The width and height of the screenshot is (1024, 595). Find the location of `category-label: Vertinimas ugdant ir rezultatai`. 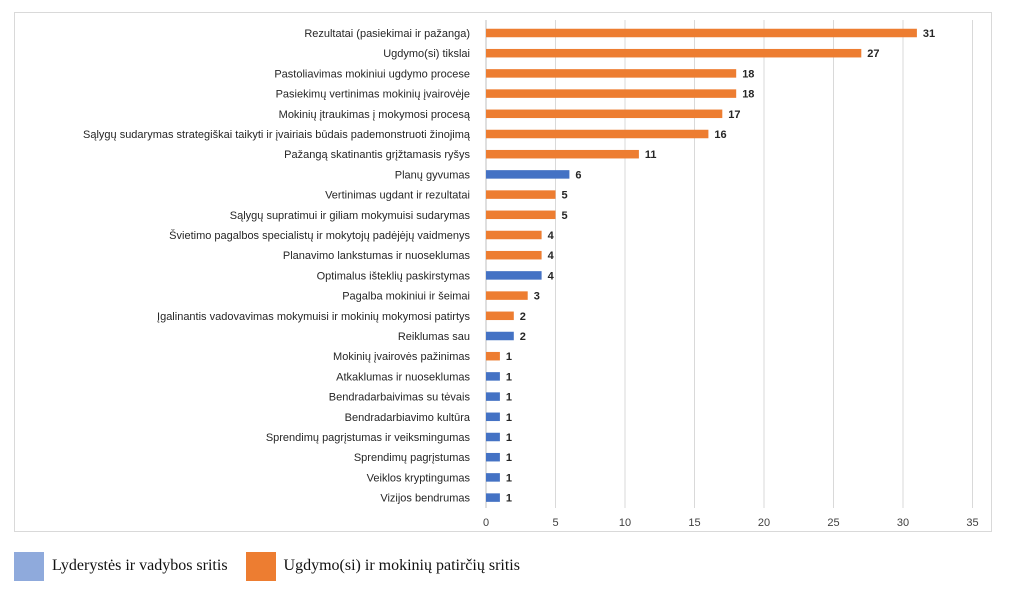

category-label: Vertinimas ugdant ir rezultatai is located at coordinates (397, 196).